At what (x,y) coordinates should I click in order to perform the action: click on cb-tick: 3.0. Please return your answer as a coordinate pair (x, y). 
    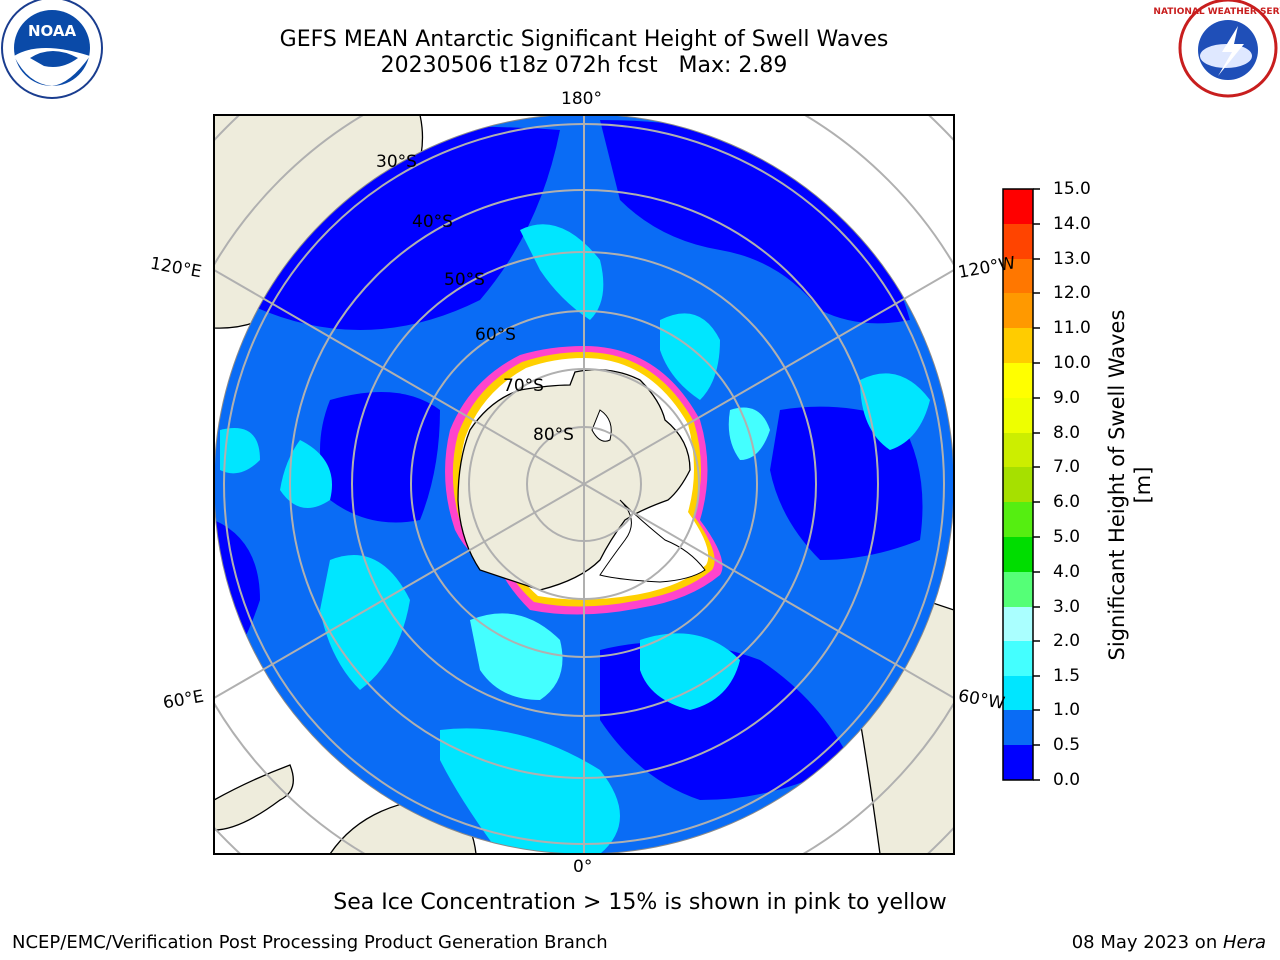
    Looking at the image, I should click on (1067, 607).